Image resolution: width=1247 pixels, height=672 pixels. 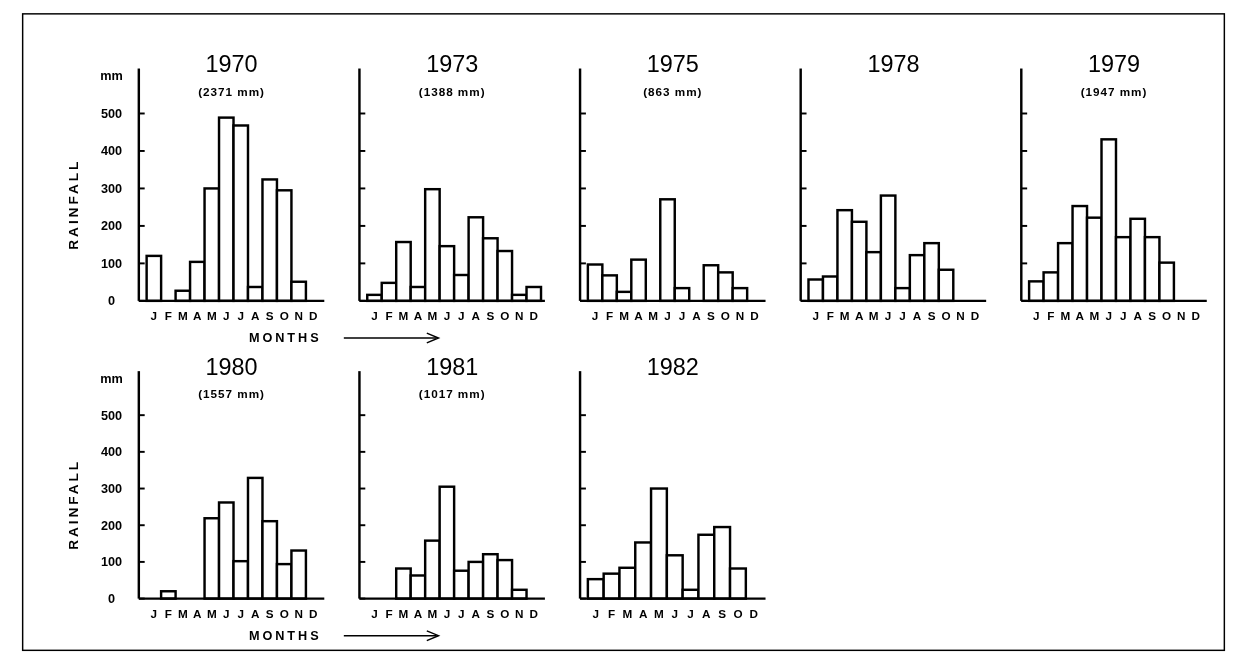 I want to click on chart-title: 1970, so click(x=231, y=64).